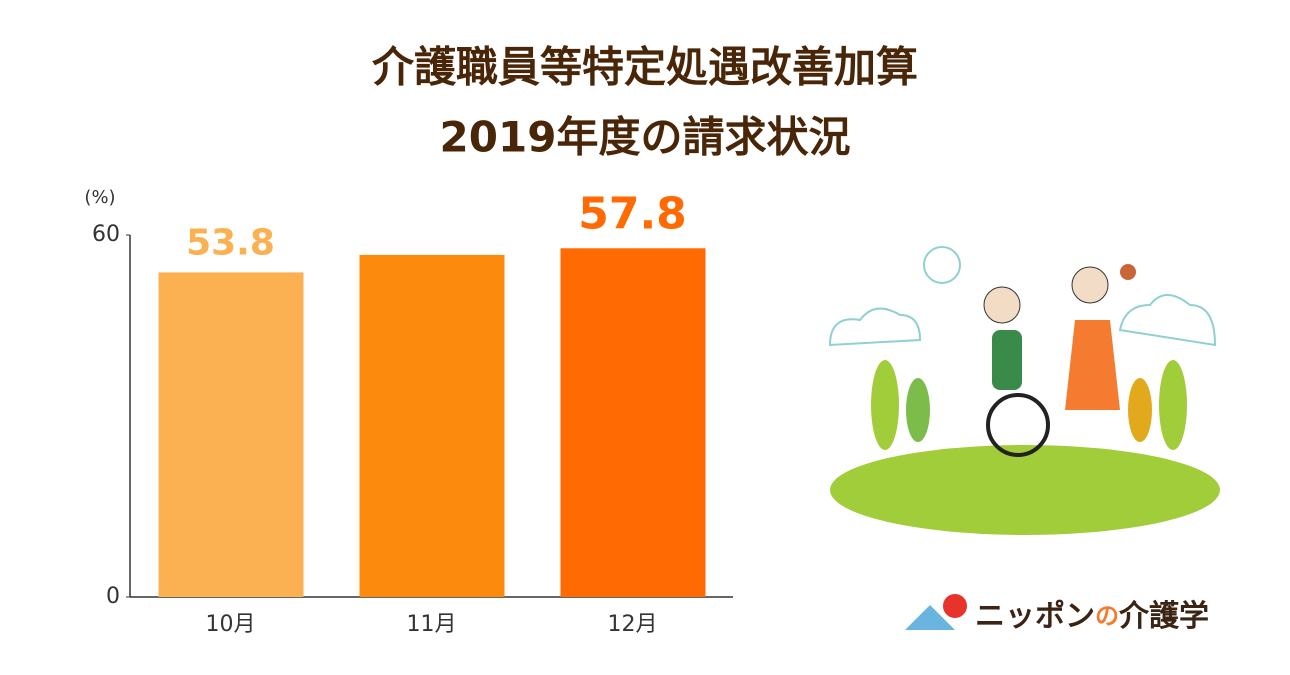 This screenshot has height=675, width=1290. Describe the element at coordinates (645, 137) in the screenshot. I see `chart-title: 2019年度の請求状況` at that location.